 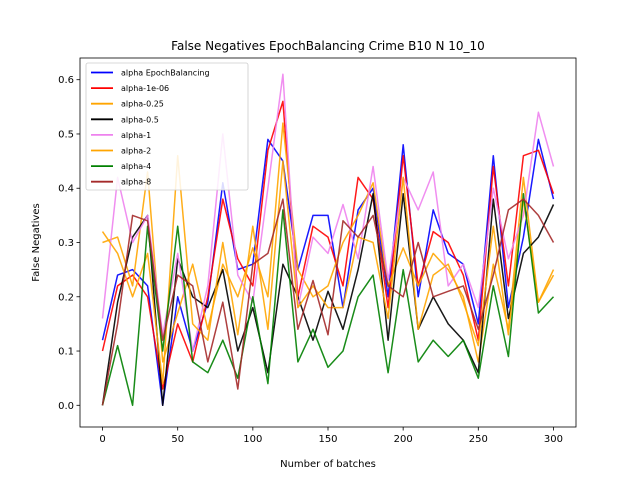 I want to click on x-tick-label: 250, so click(x=478, y=439).